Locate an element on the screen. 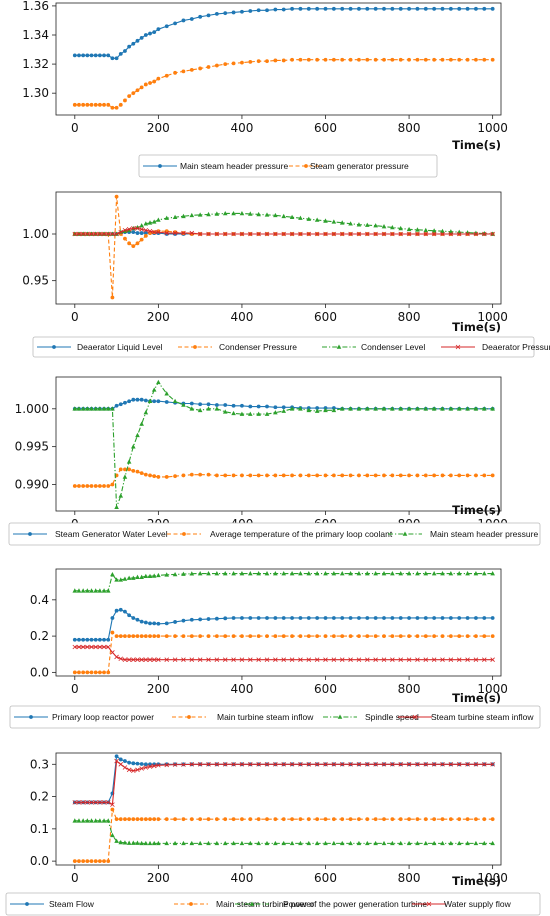  y-tick-label: 0.990 is located at coordinates (32, 485).